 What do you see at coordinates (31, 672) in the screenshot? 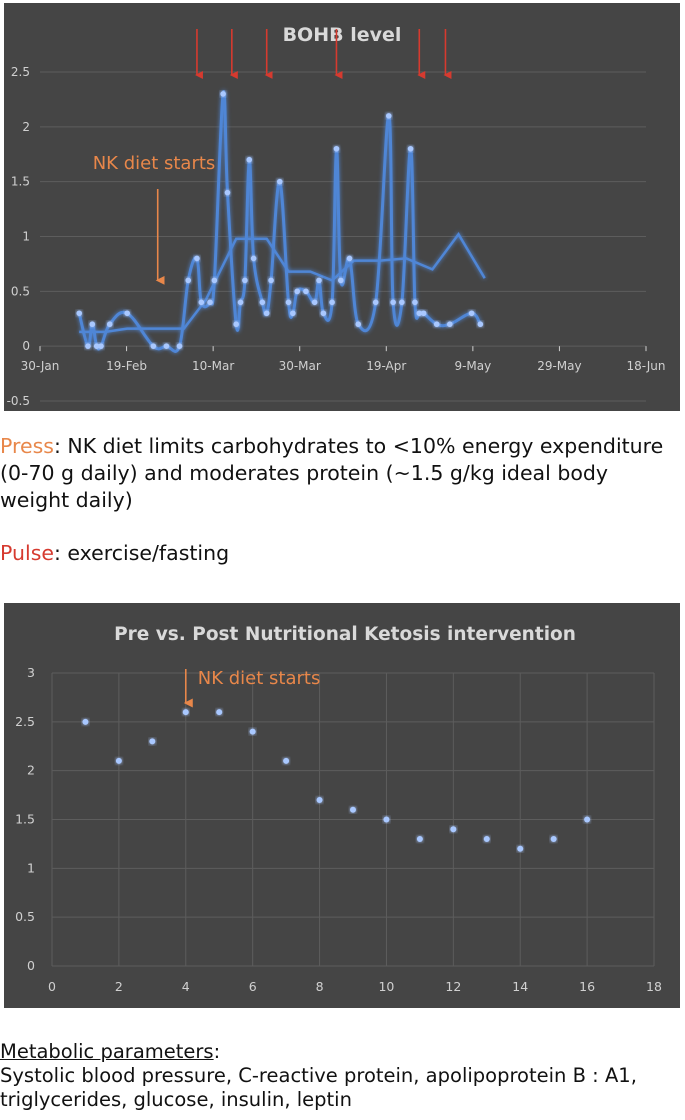
I see `y-tick-label: 3` at bounding box center [31, 672].